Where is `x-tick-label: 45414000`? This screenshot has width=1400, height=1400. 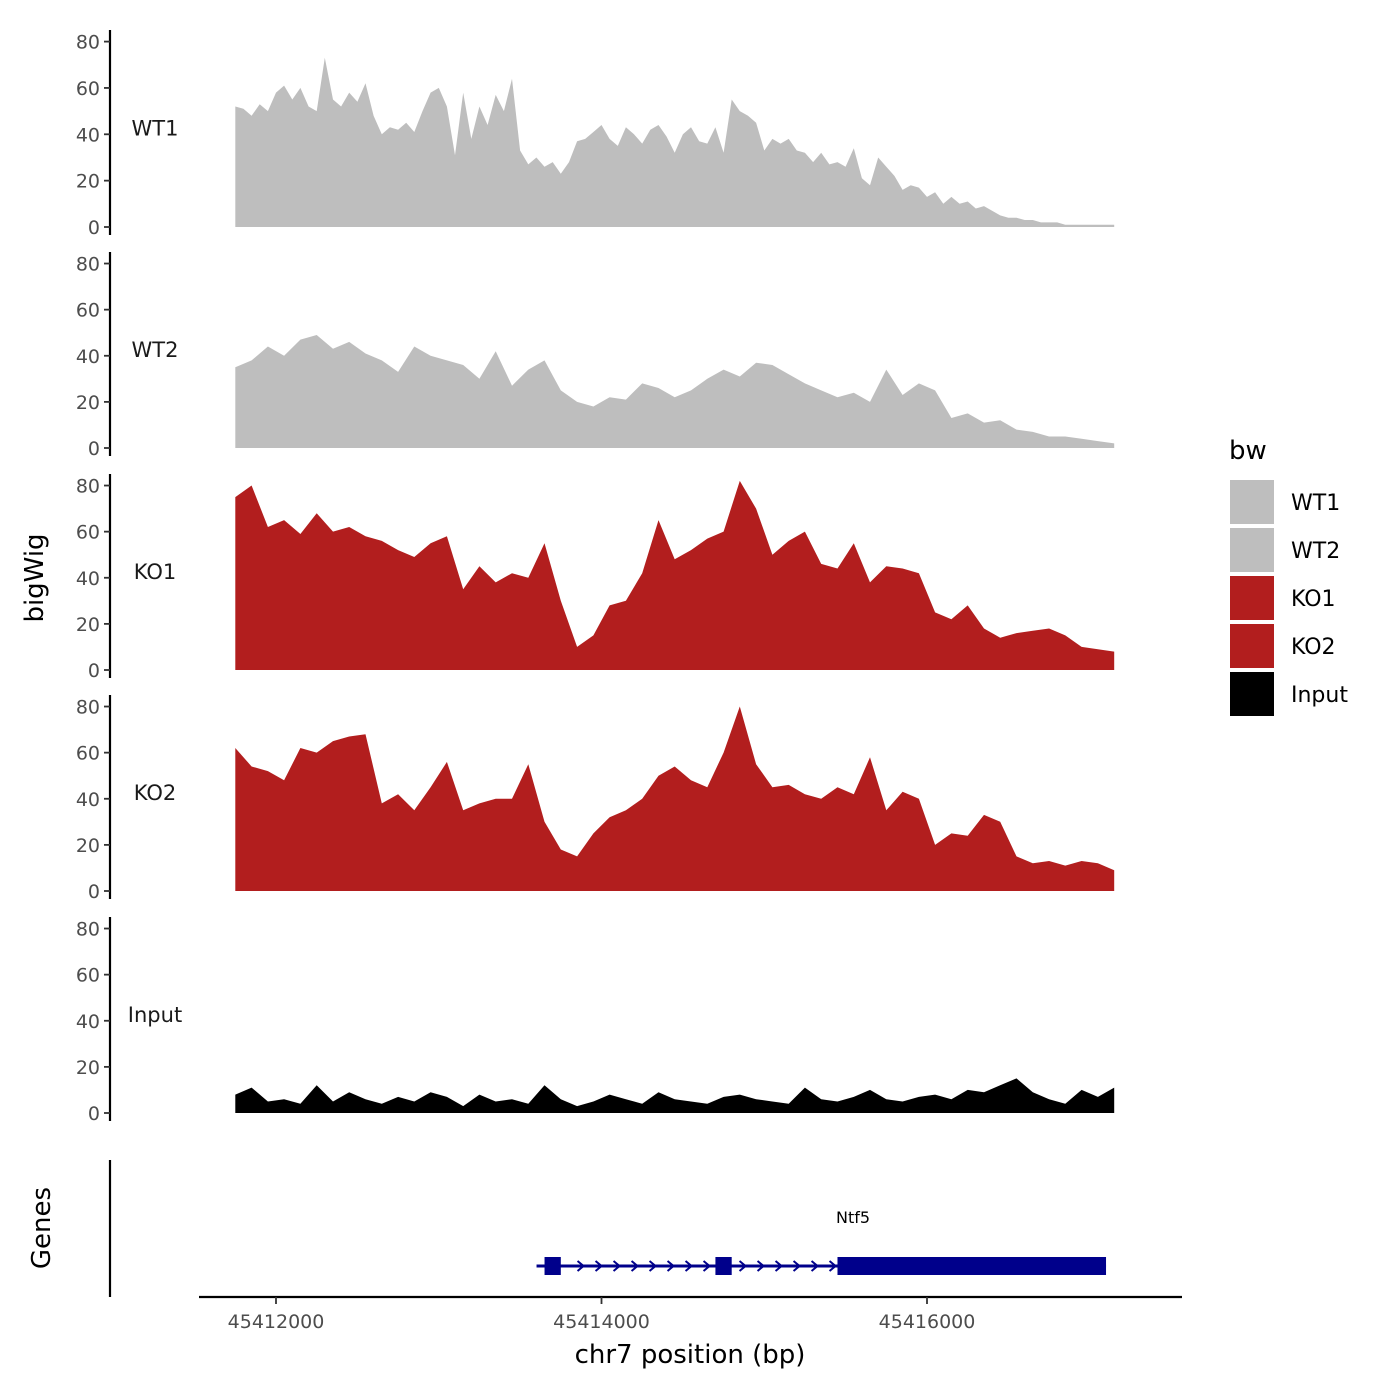 x-tick-label: 45414000 is located at coordinates (601, 1322).